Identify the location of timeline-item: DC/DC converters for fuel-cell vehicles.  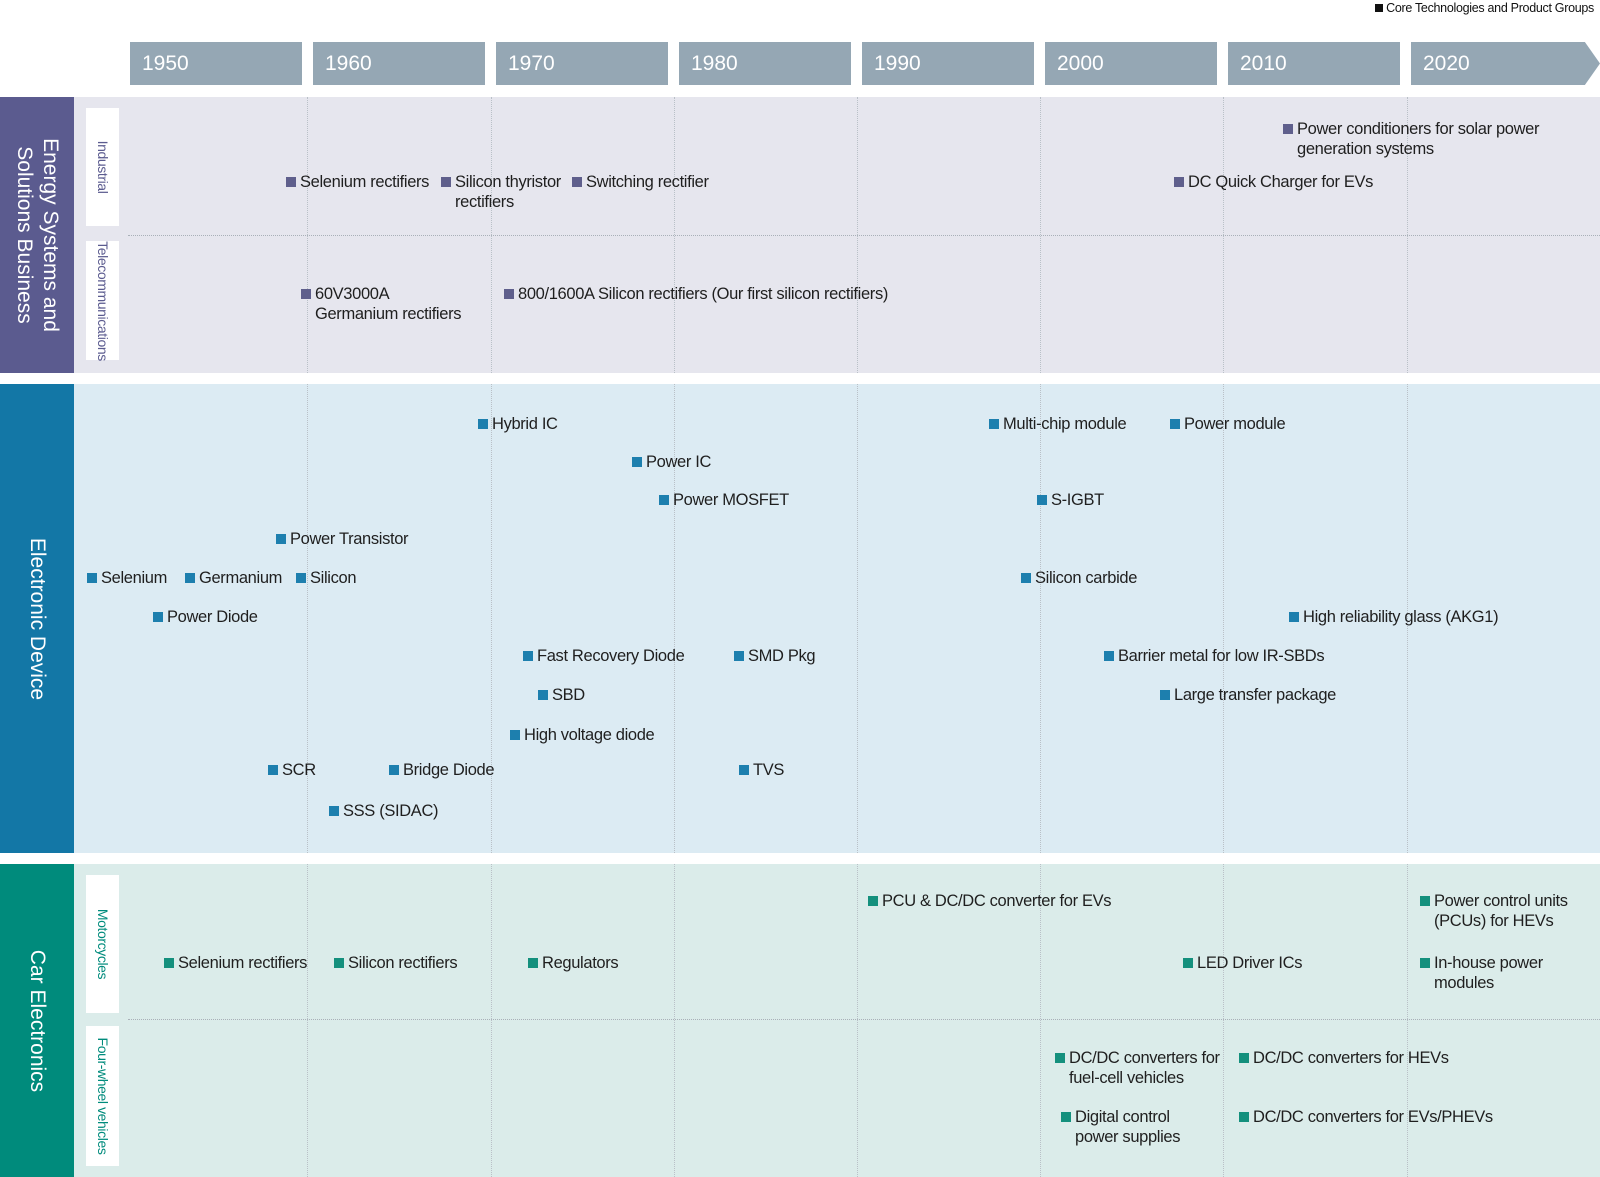
(1140, 1068).